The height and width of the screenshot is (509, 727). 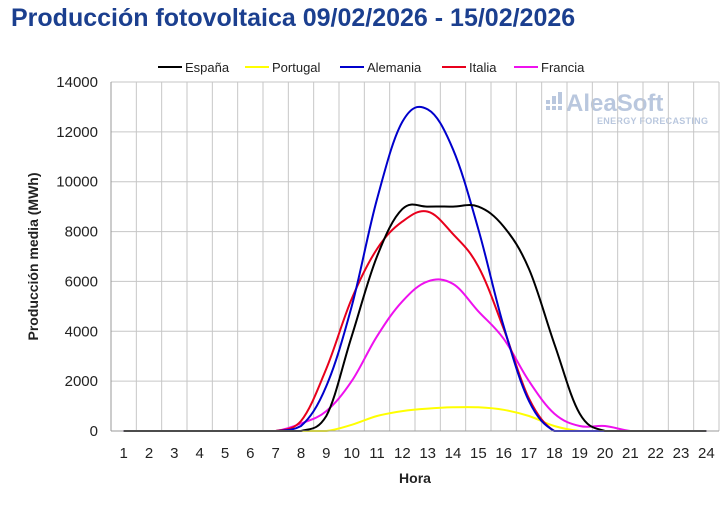 I want to click on x-tick-label: 10, so click(x=351, y=453).